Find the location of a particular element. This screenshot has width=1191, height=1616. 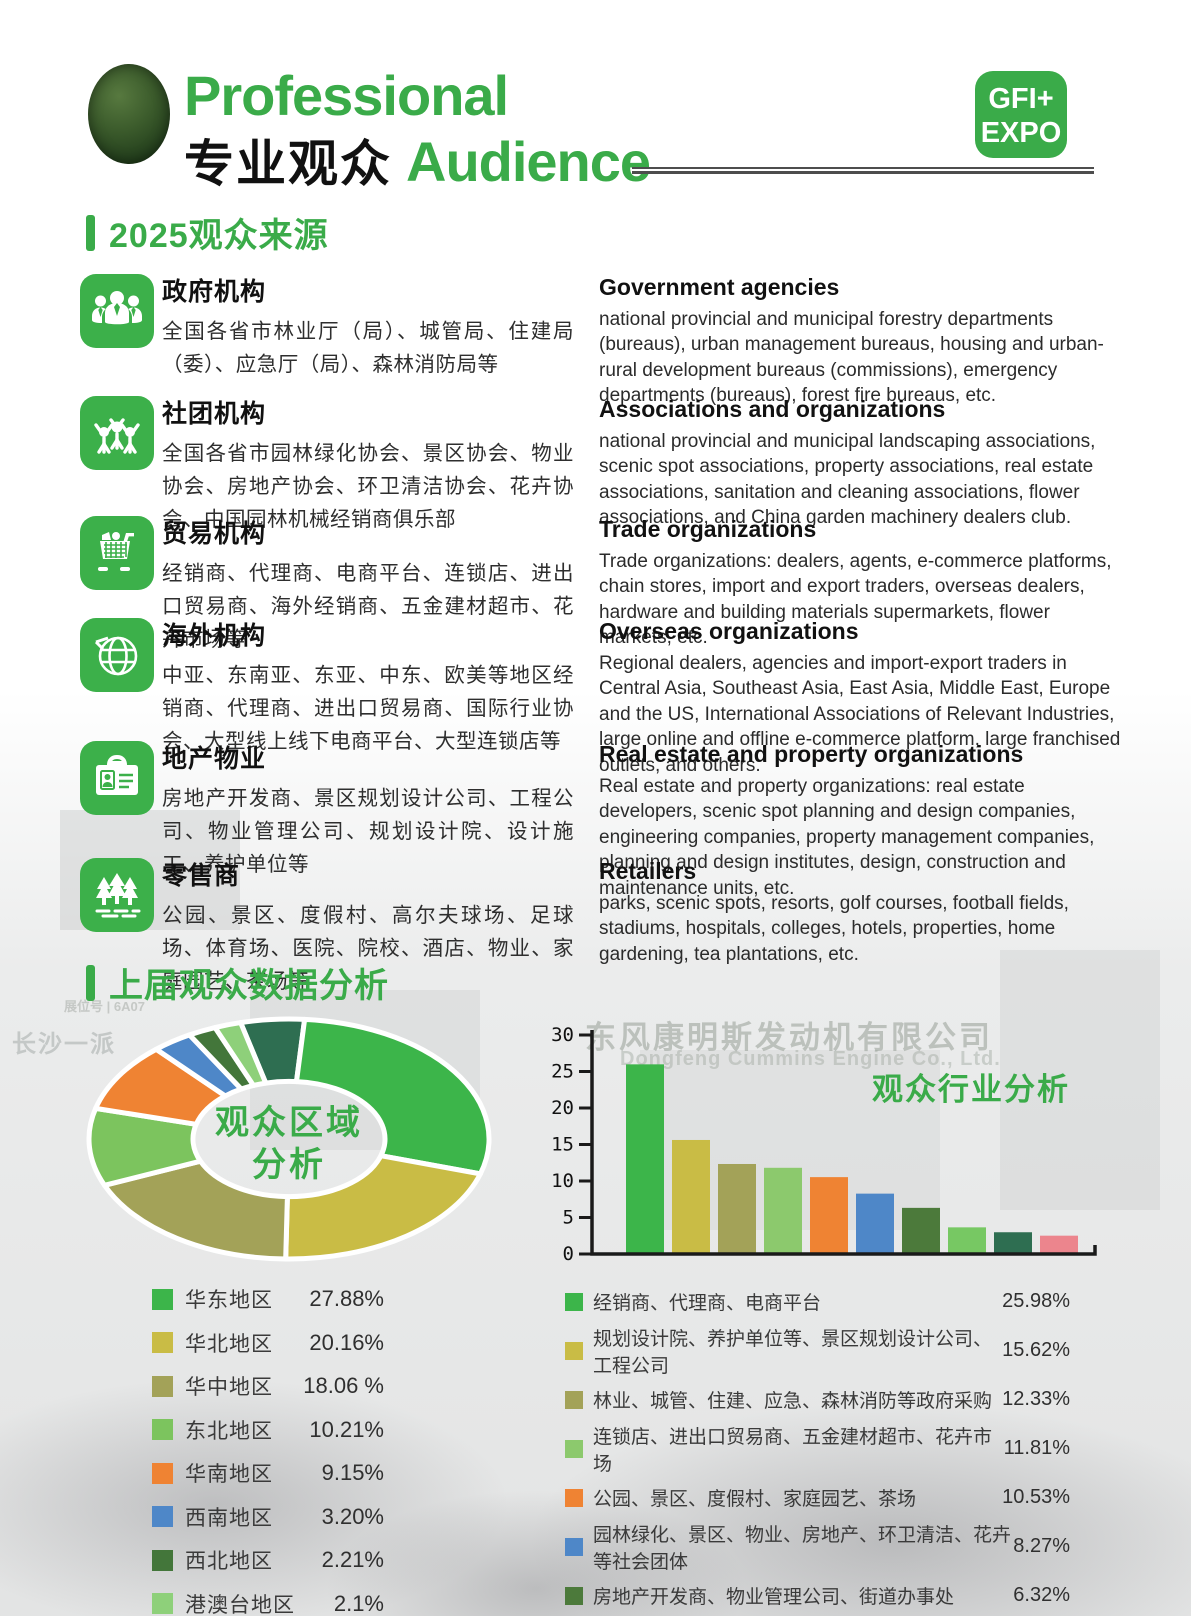

item-title-cn: 地产物业 is located at coordinates (214, 759).